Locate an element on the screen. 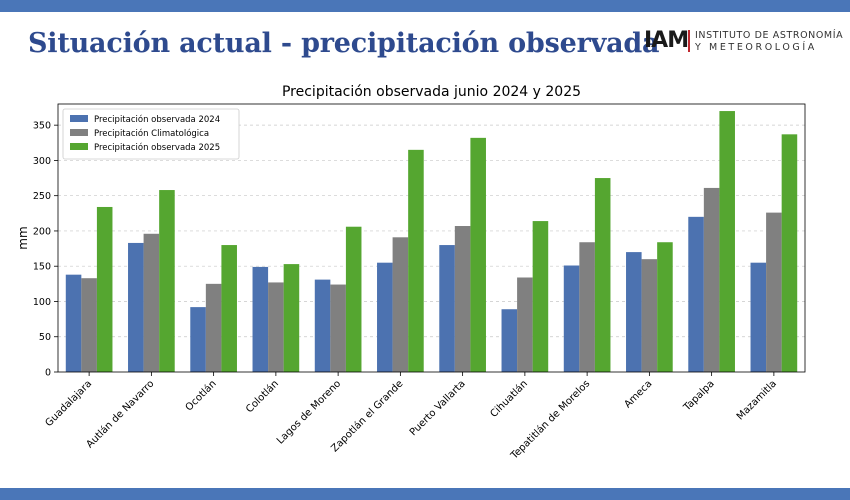  x-tick-label: Colotlán is located at coordinates (262, 397).